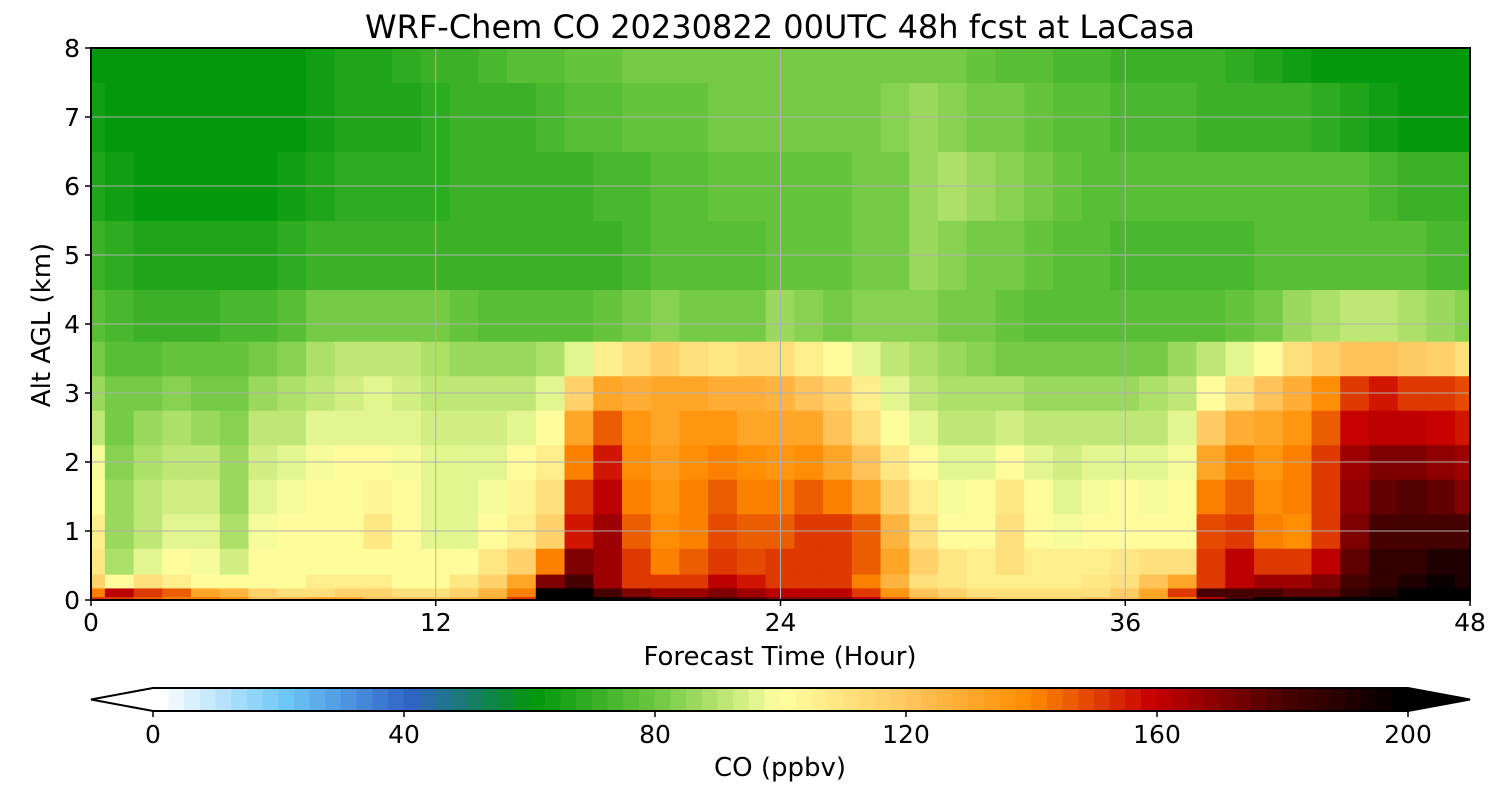  I want to click on colorbar-tick-label: 40, so click(404, 734).